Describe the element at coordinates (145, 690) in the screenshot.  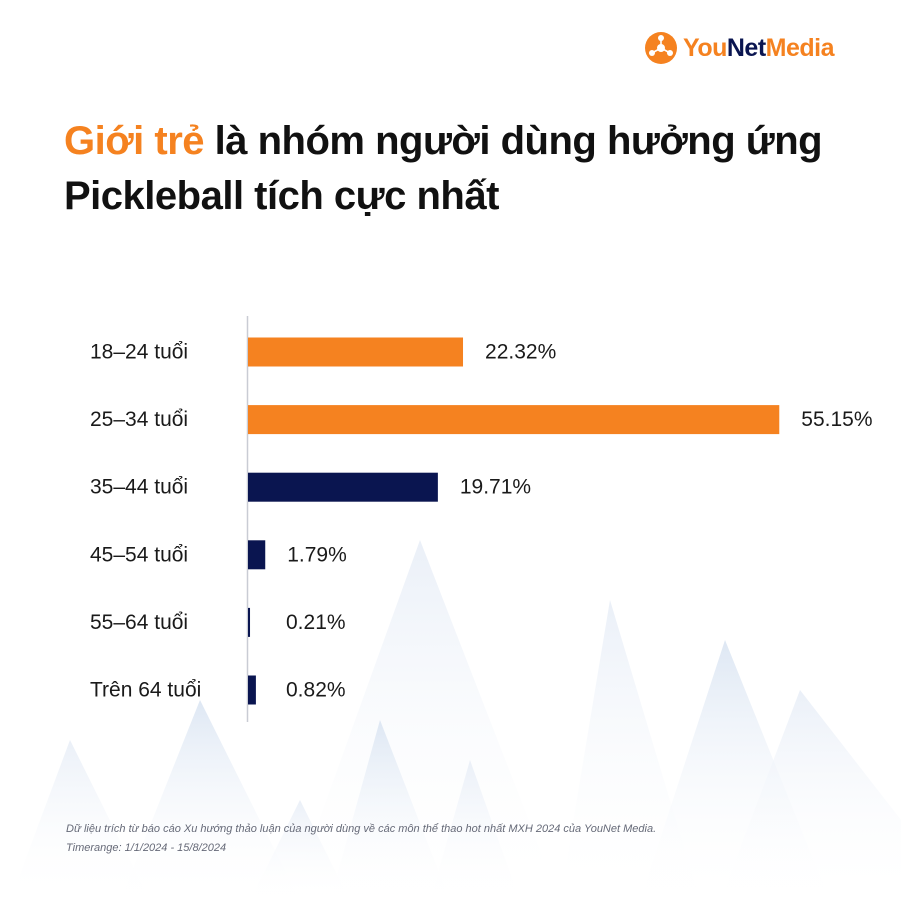
I see `category-label: Trên 64 tuổi` at that location.